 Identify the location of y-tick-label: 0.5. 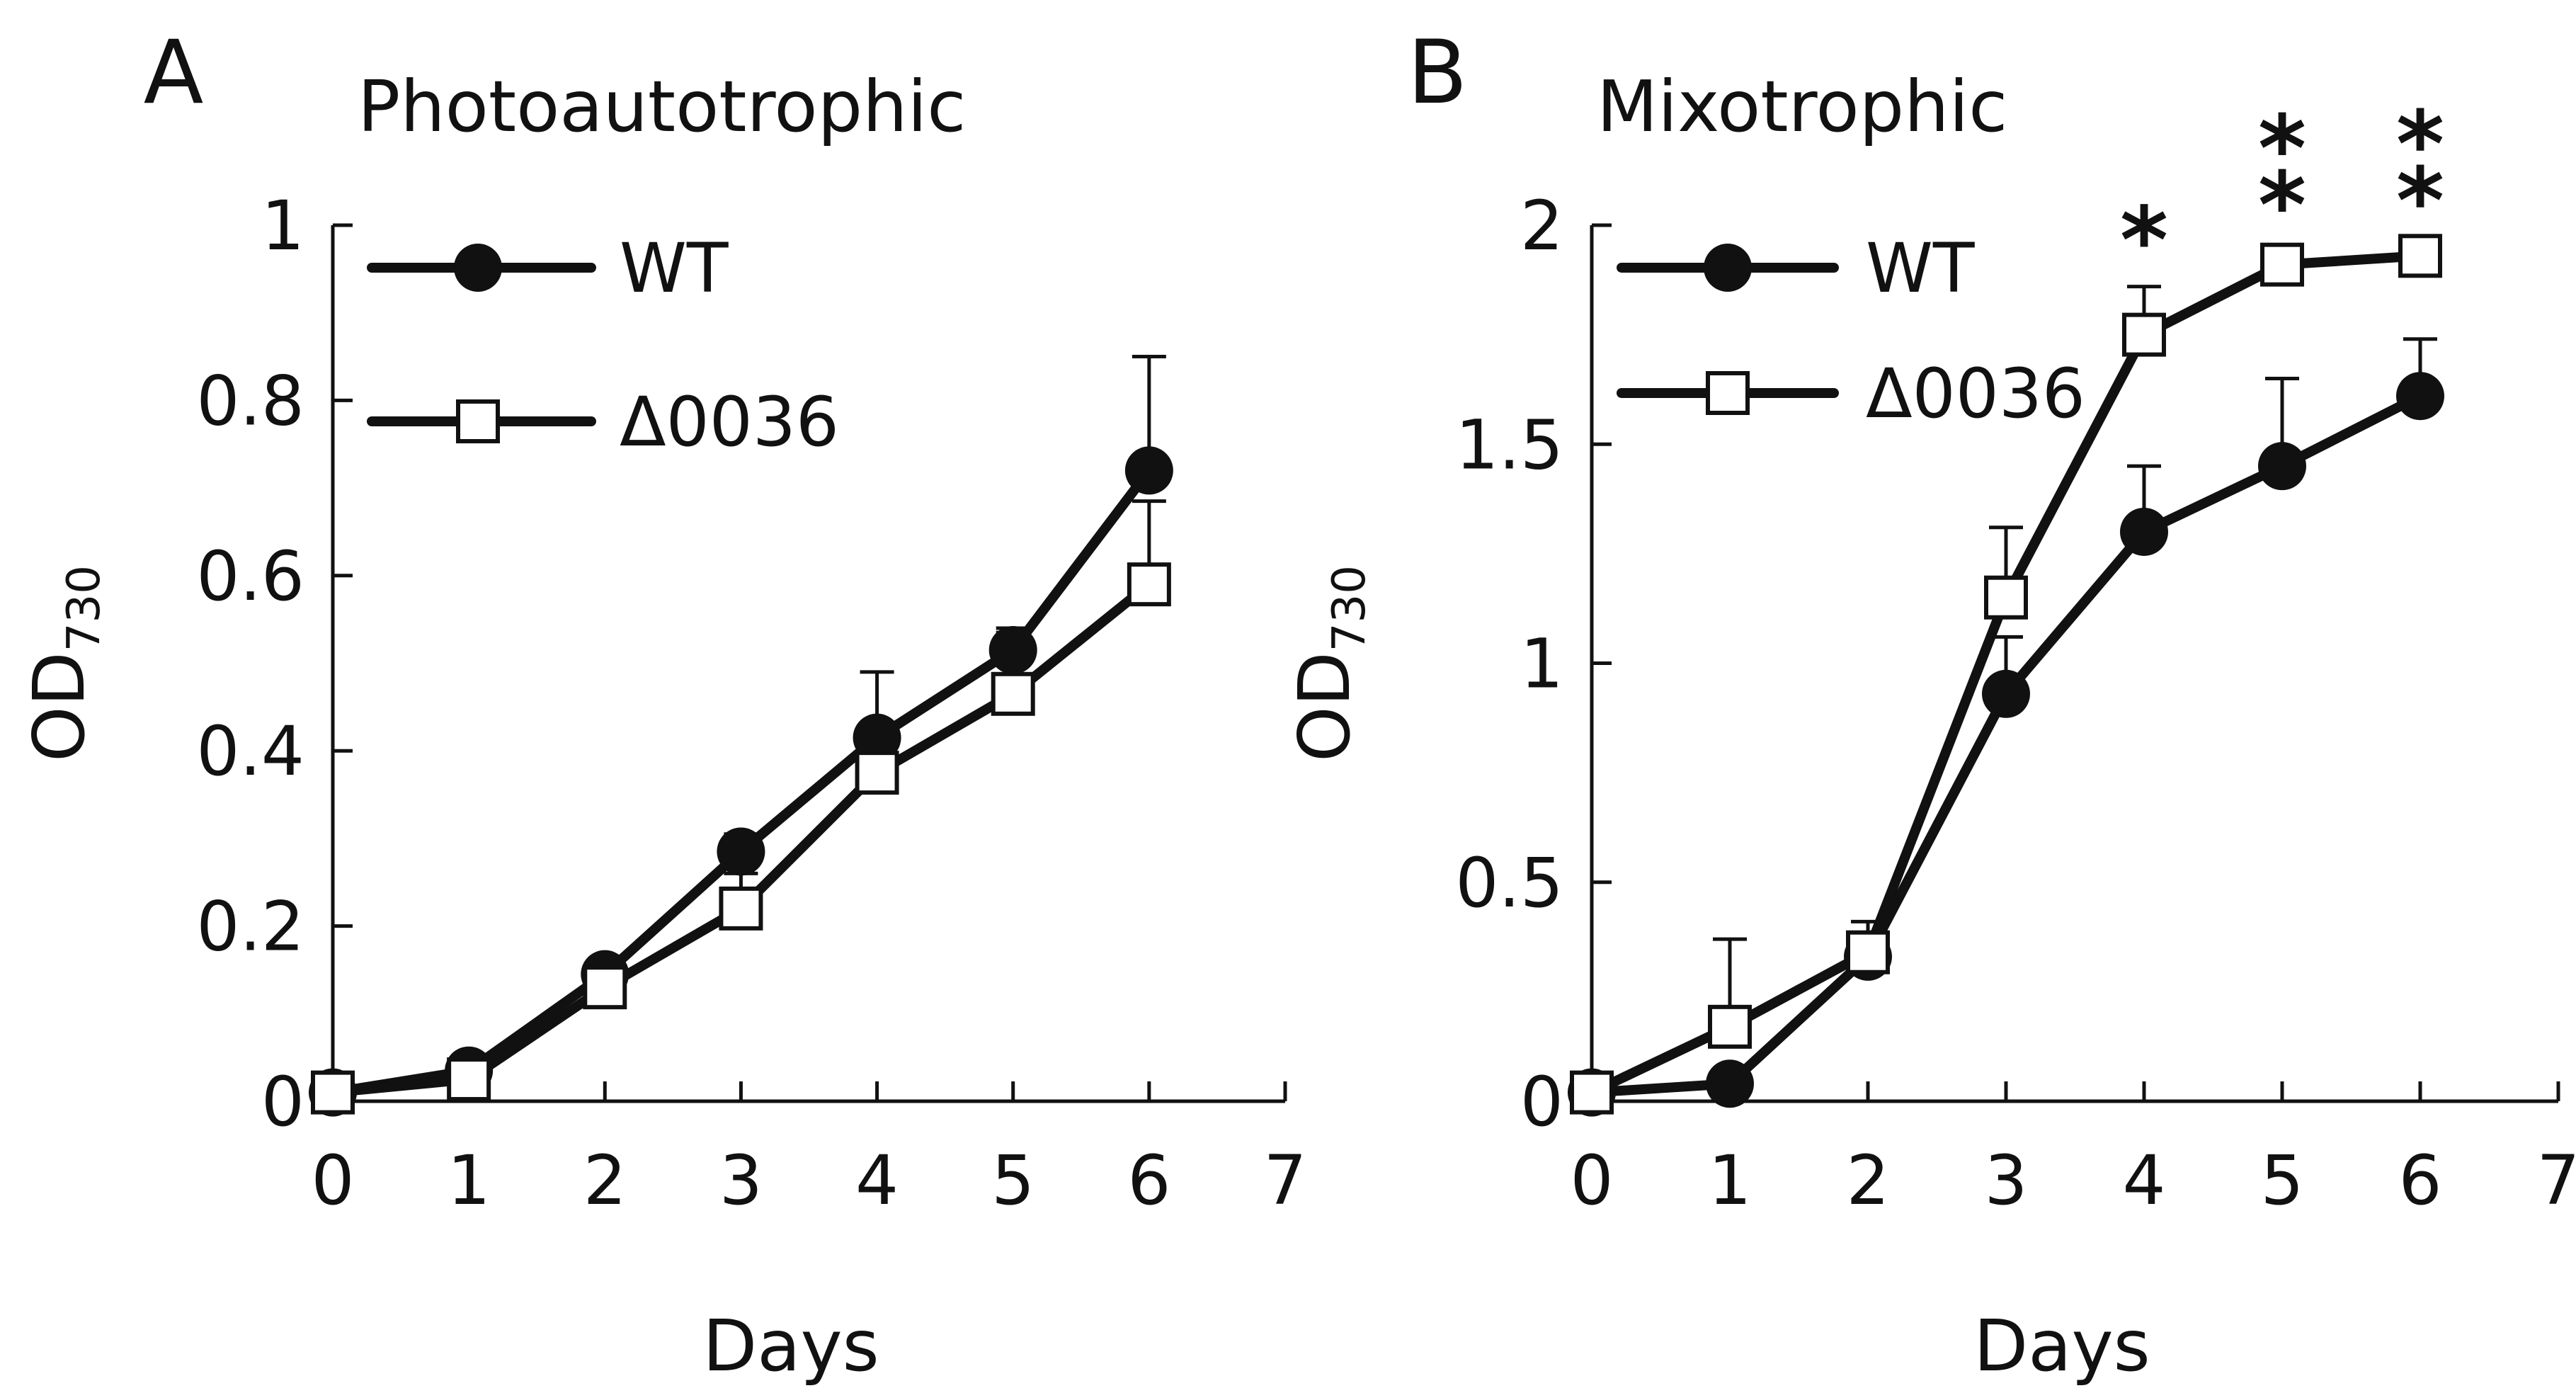
(1509, 883).